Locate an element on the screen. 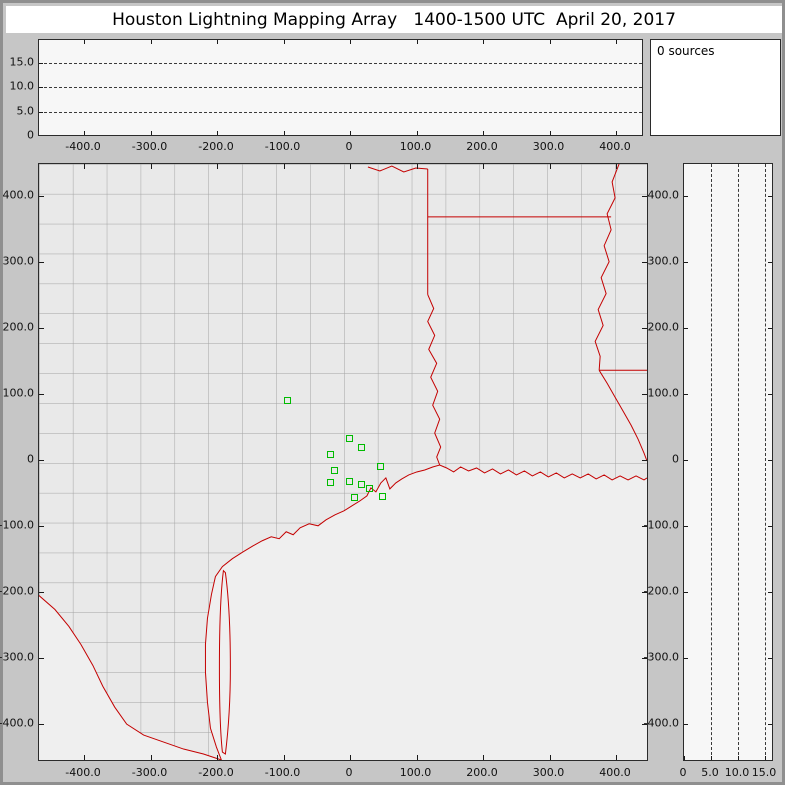 The height and width of the screenshot is (785, 785). altitude-axis-labels-right: 0 5.0 10.0 15.0 is located at coordinates (730, 774).